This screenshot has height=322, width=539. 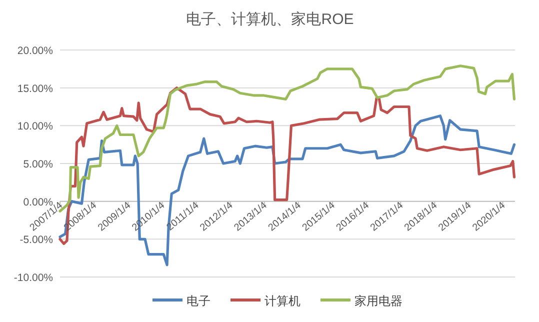 I want to click on y-tick-label: 5.00%, so click(x=38, y=164).